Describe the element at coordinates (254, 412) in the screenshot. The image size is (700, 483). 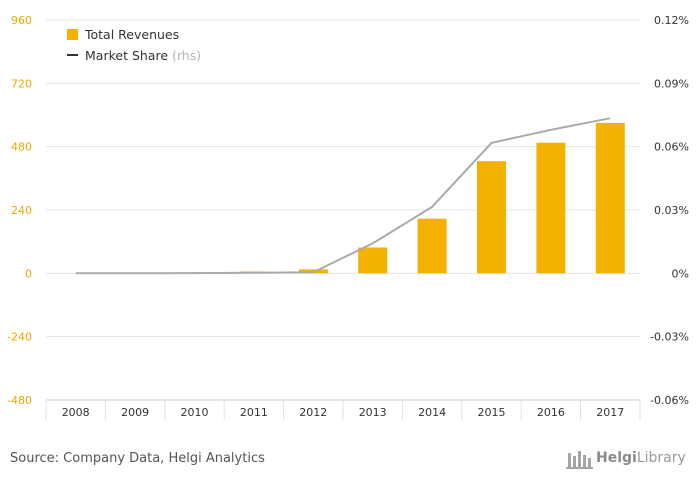
I see `x-tick-2011: 2011` at that location.